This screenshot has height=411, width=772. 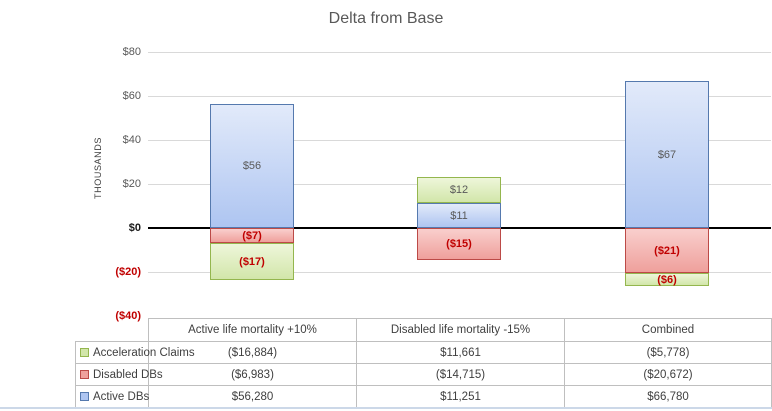 I want to click on bar-data-label: $67, so click(x=667, y=154).